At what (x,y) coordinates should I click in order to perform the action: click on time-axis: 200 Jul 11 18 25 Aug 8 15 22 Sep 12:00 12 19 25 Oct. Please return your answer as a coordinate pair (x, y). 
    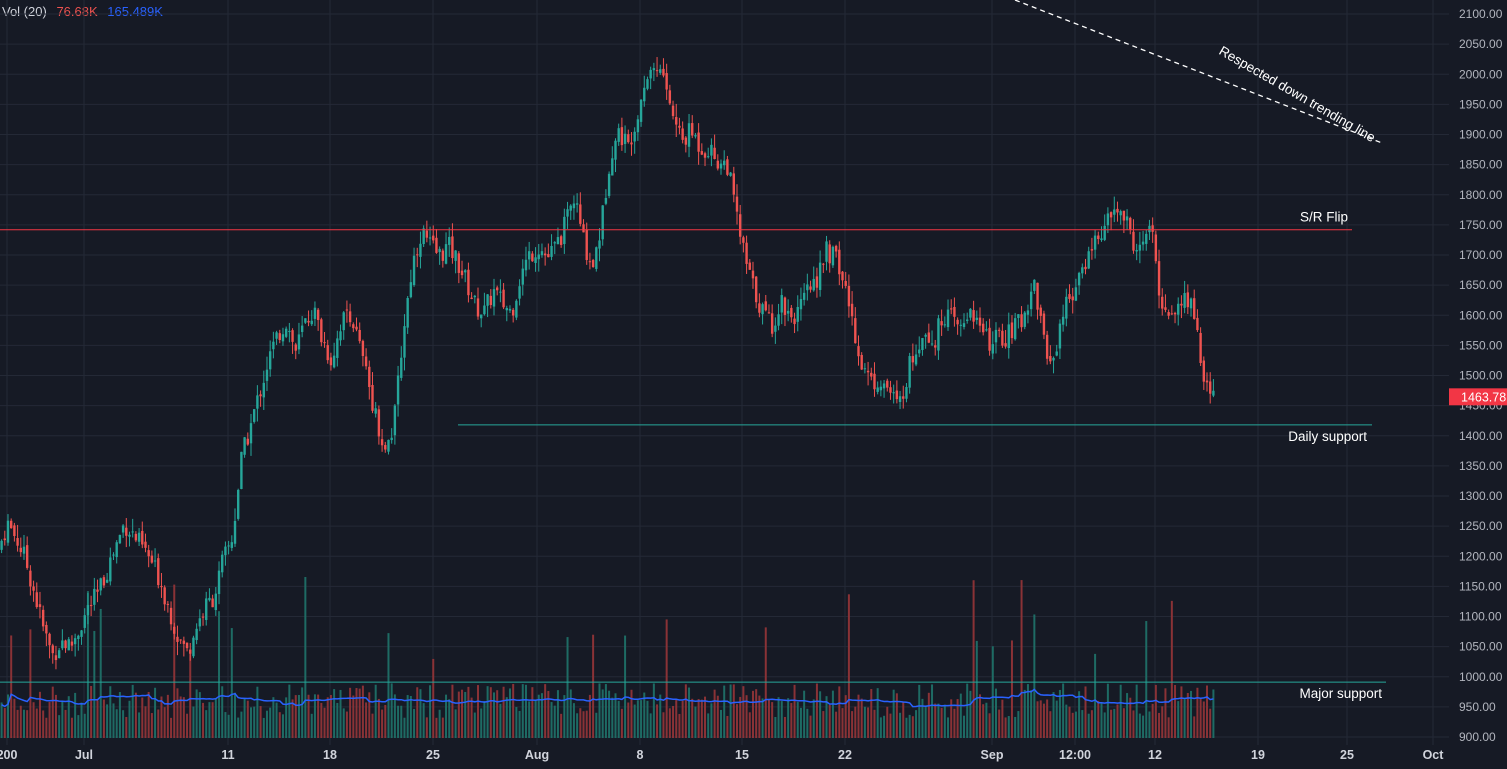
    Looking at the image, I should click on (722, 755).